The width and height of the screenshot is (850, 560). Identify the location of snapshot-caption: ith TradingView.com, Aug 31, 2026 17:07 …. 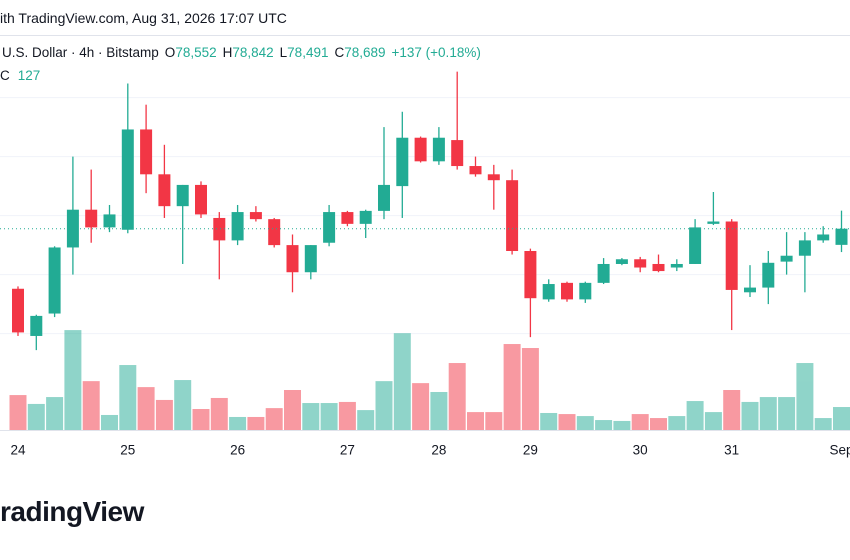
(143, 18).